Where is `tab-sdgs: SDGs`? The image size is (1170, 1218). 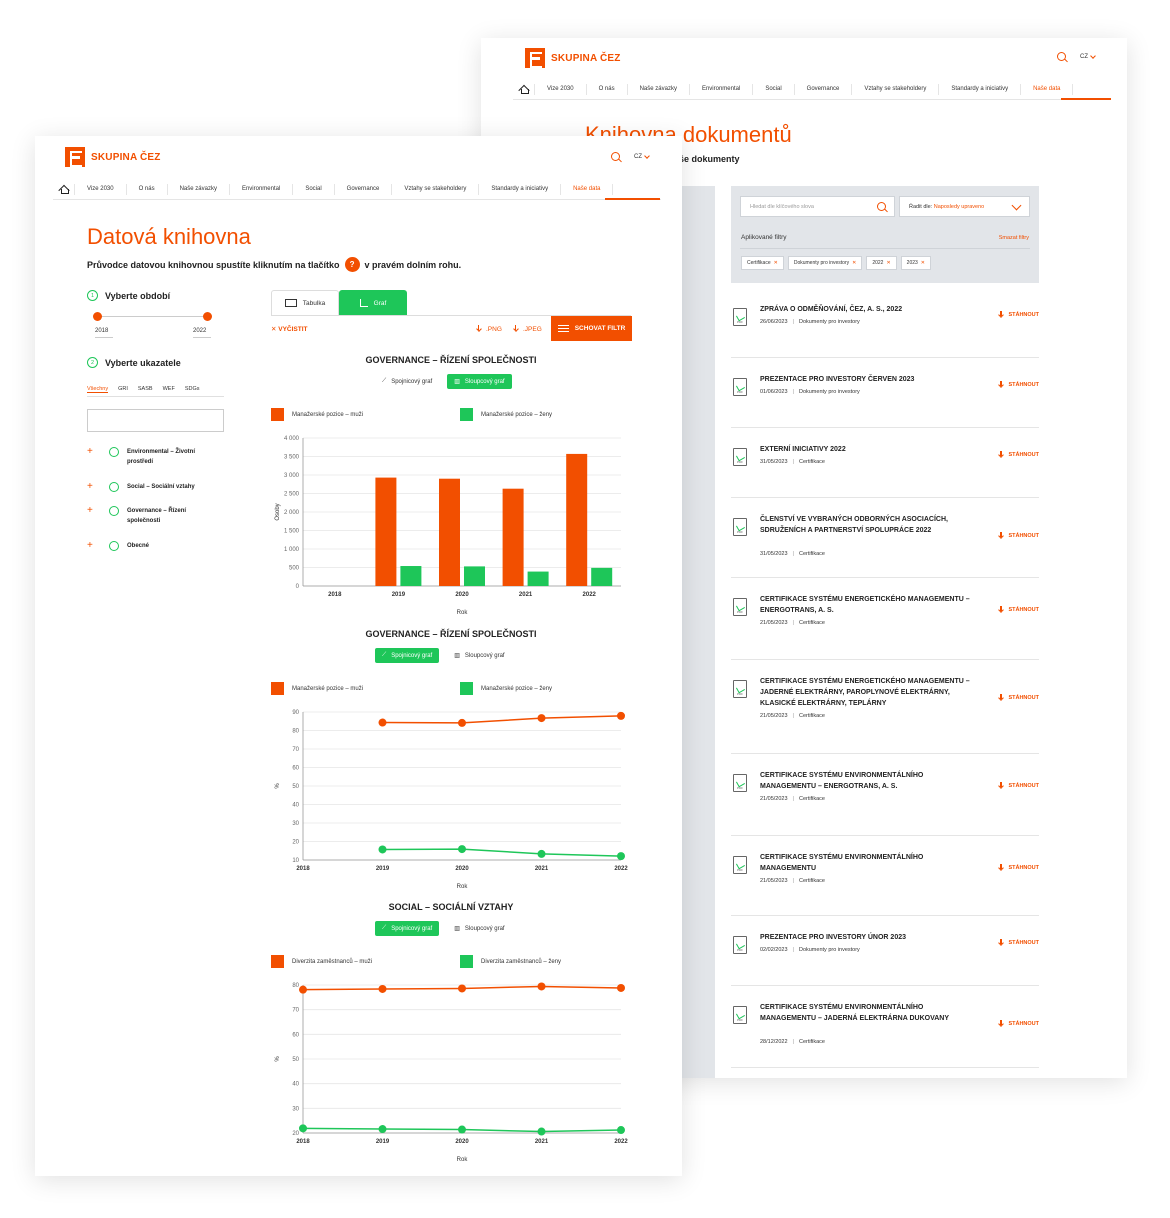 tab-sdgs: SDGs is located at coordinates (192, 389).